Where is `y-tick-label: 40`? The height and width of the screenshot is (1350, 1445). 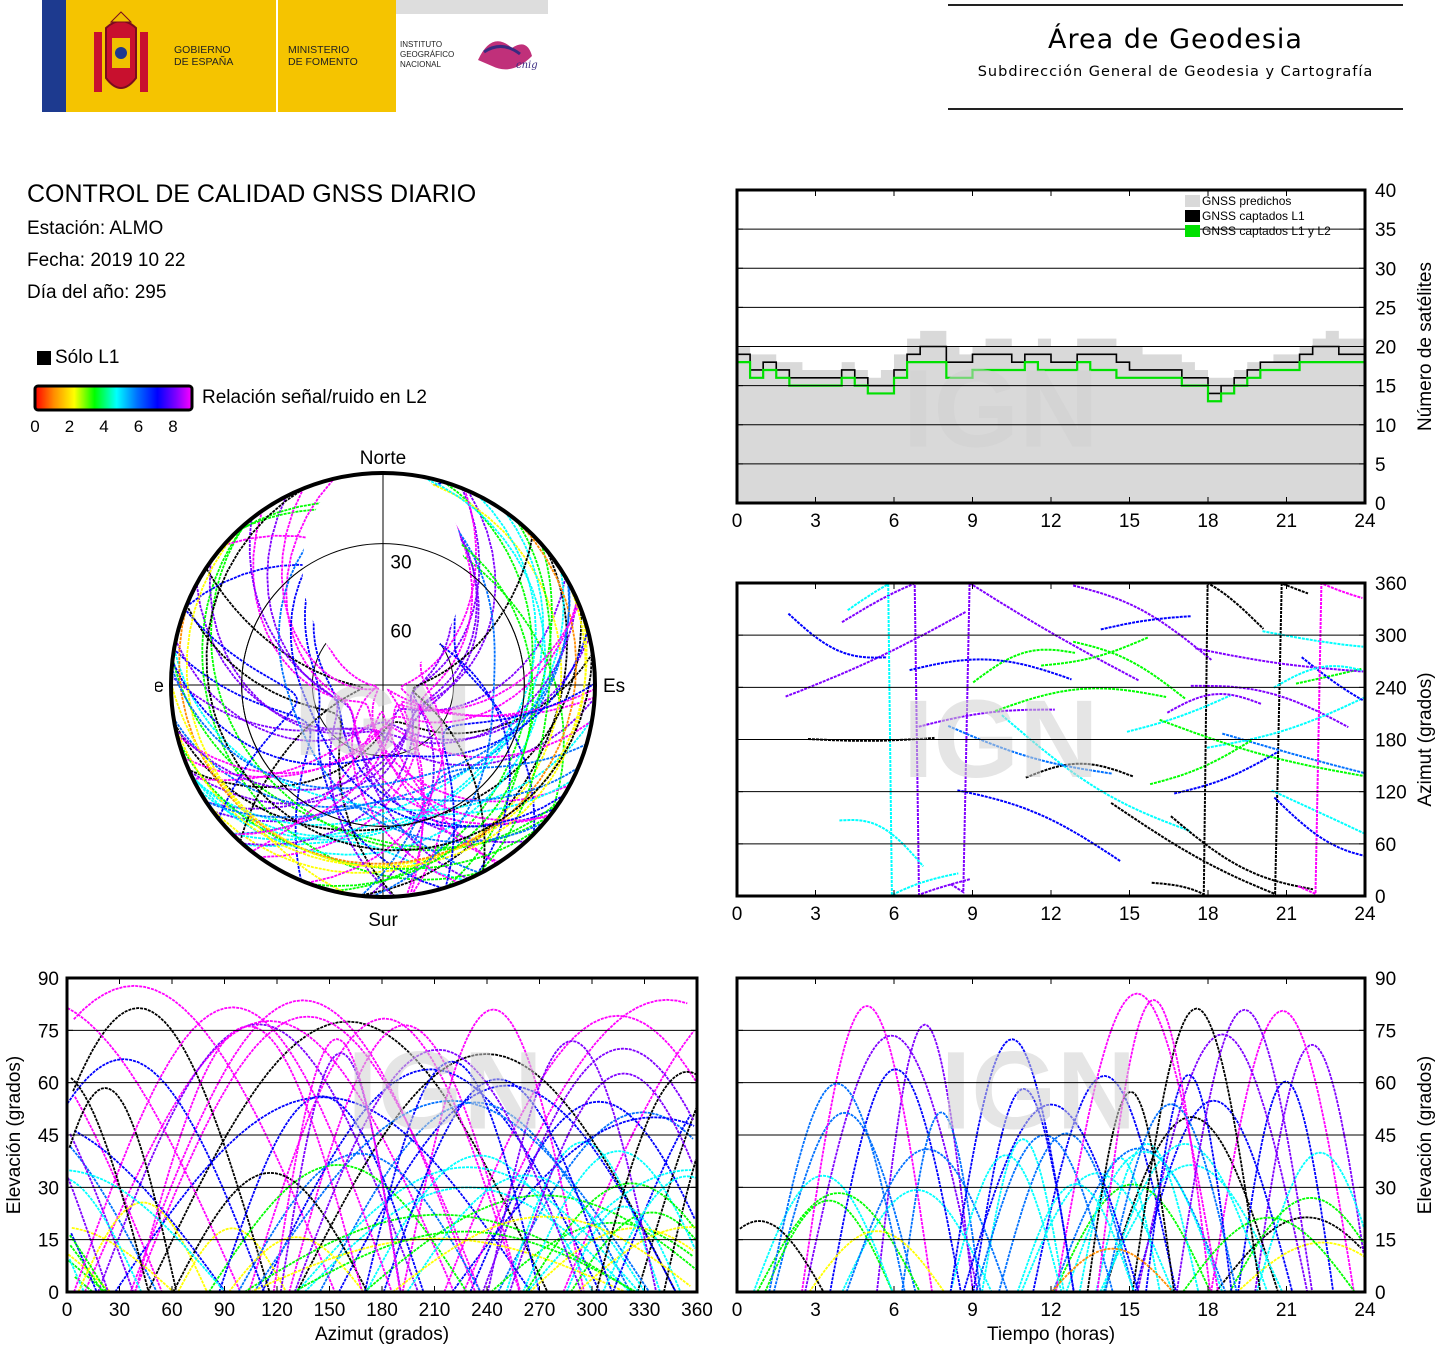 y-tick-label: 40 is located at coordinates (1385, 191).